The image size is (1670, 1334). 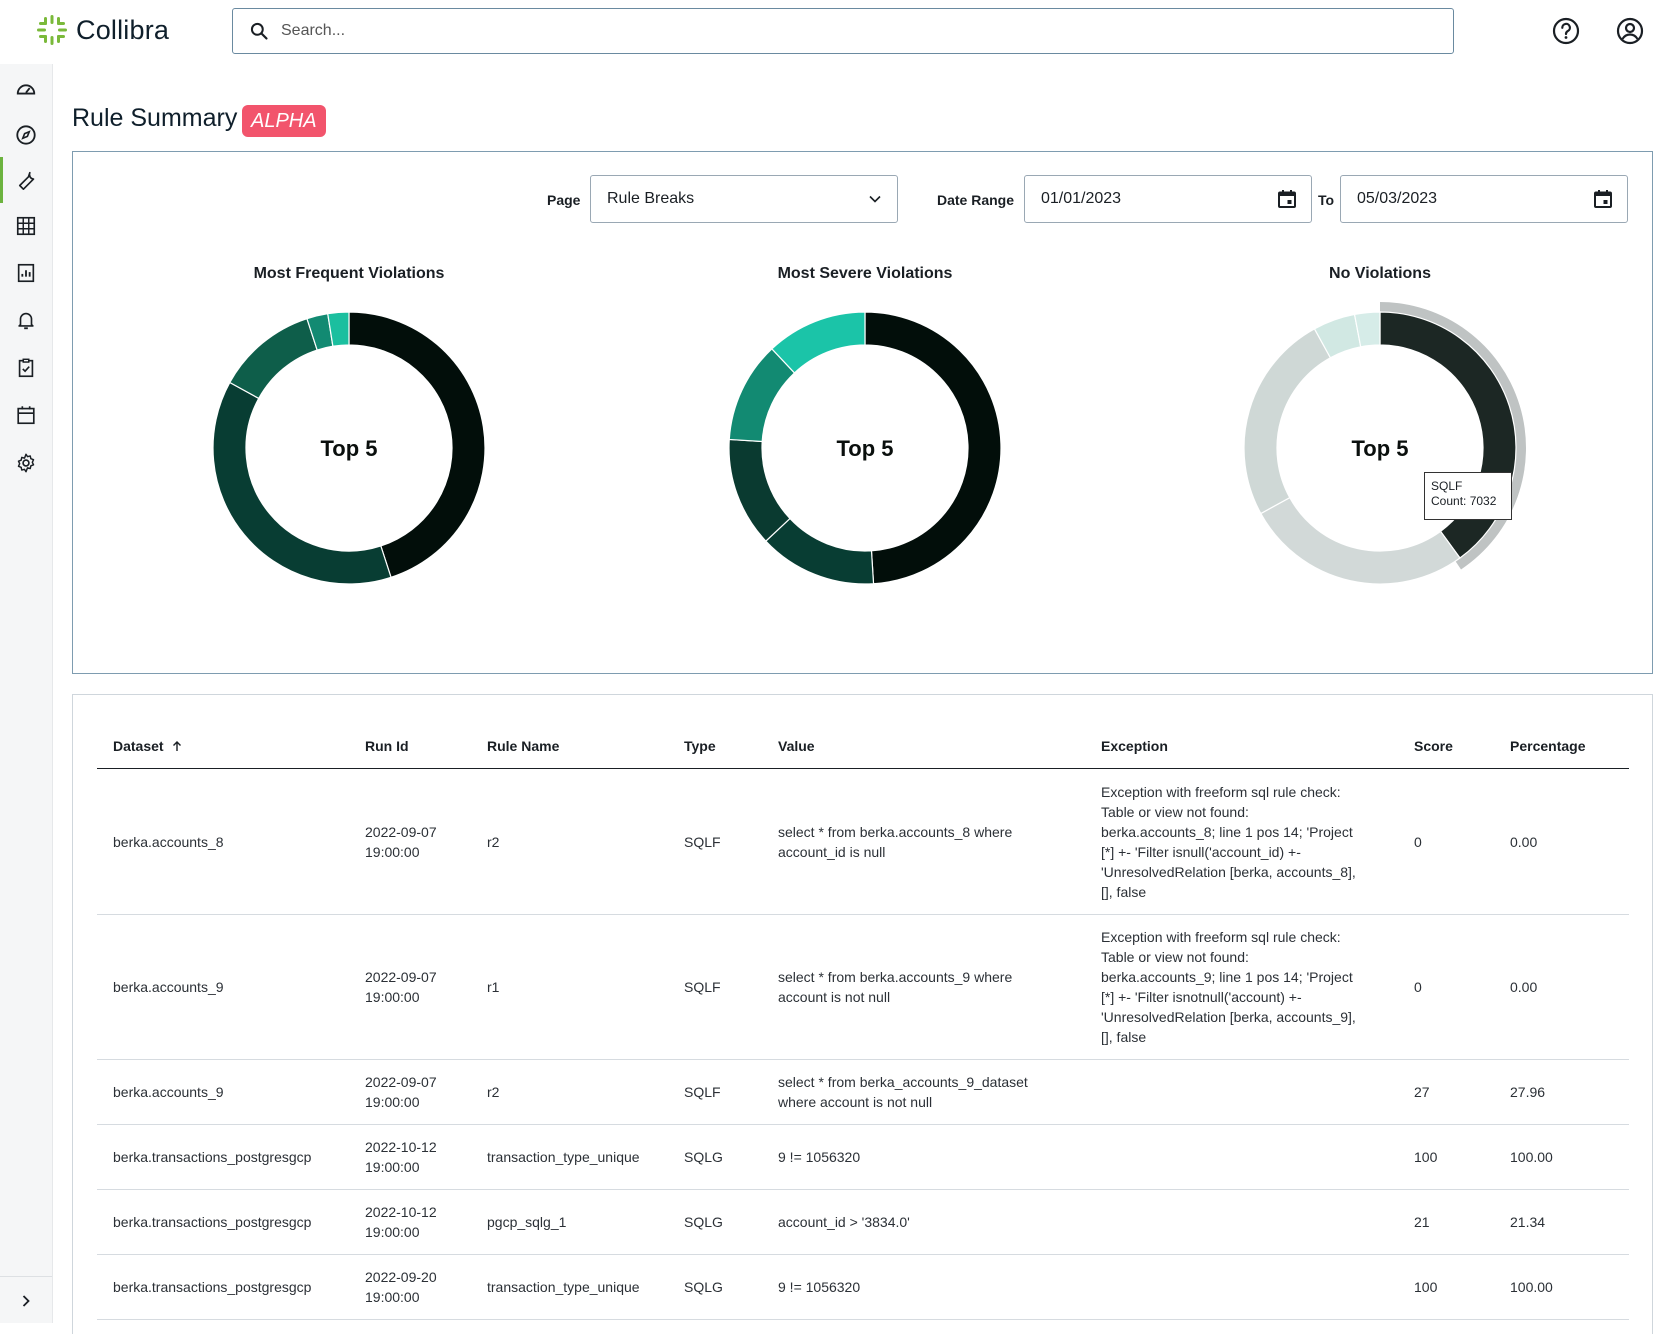 I want to click on report-icon, so click(x=26, y=273).